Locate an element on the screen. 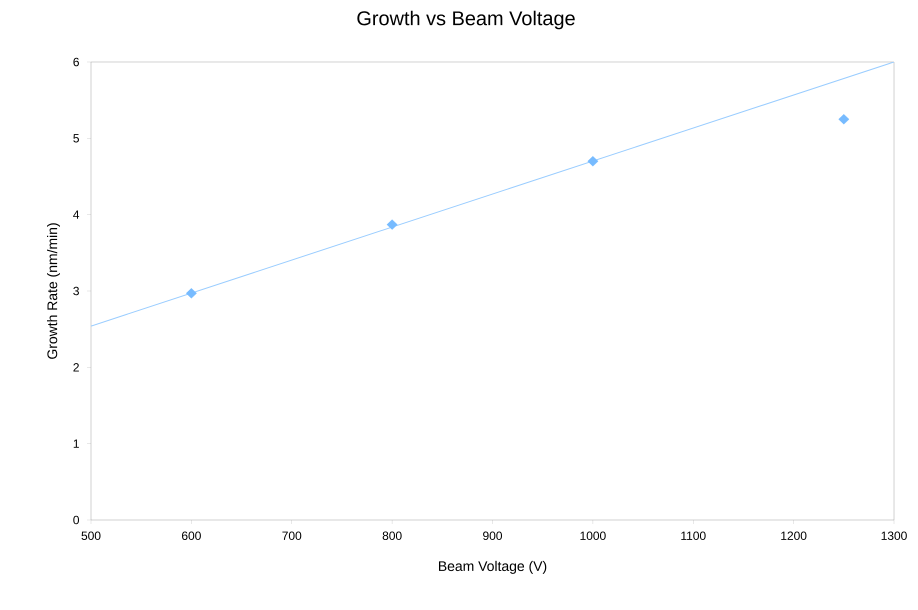 This screenshot has height=610, width=918. x-tick-label: 1000 is located at coordinates (593, 536).